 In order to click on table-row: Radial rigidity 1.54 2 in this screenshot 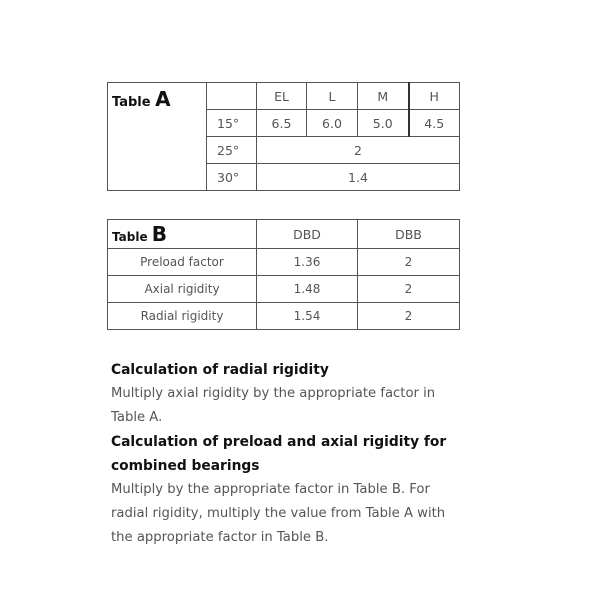, I will do `click(283, 316)`.